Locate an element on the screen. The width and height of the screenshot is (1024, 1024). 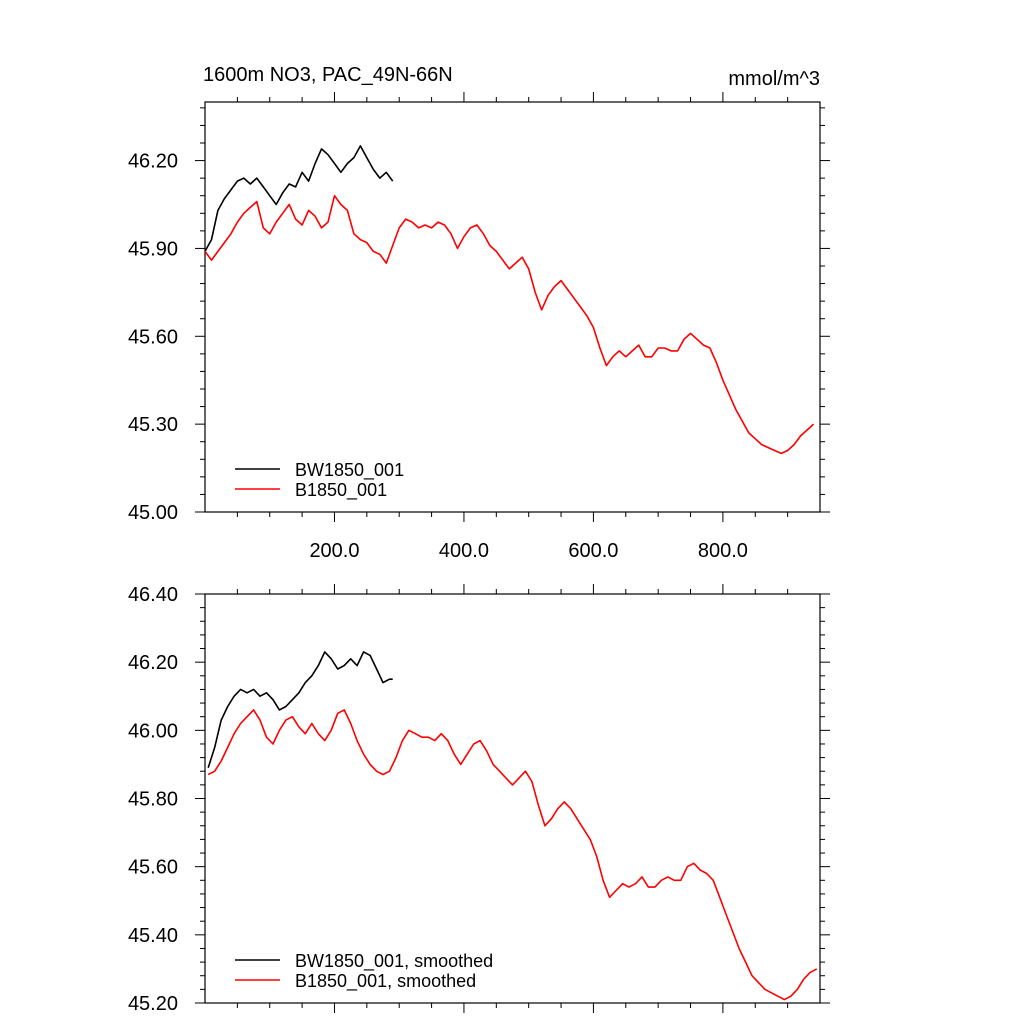
units-label: mmol/m^3 is located at coordinates (774, 79).